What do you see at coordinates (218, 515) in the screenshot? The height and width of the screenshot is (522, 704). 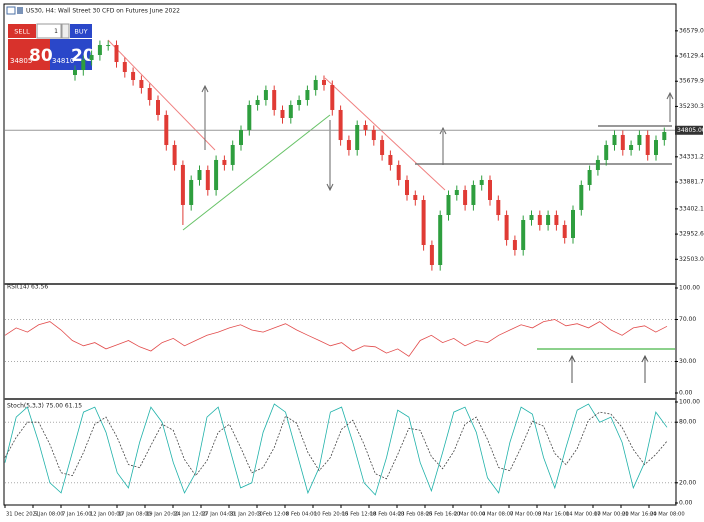 I see `x-tick-label: 27 Jan 04:00` at bounding box center [218, 515].